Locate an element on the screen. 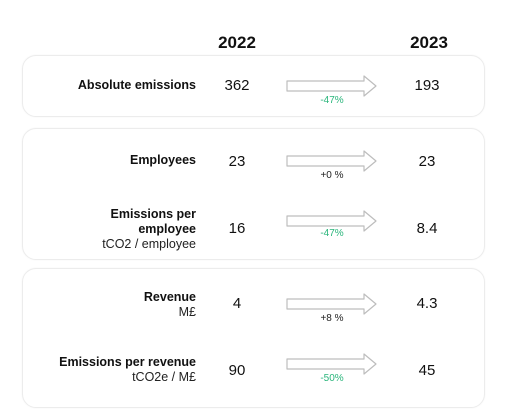  metric-row-employees: Employees 23 +0 % 23 is located at coordinates (253, 159).